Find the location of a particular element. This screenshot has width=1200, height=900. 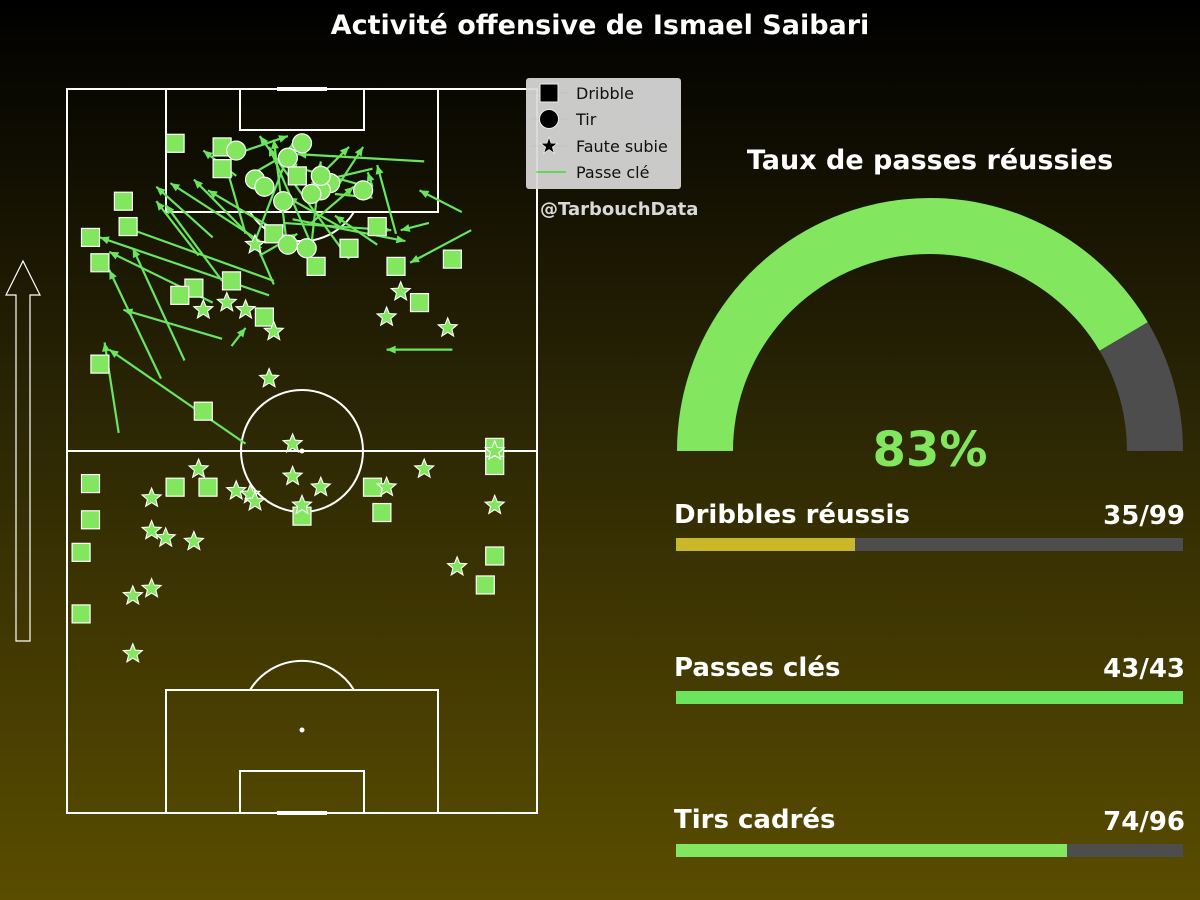

line-marker-icon is located at coordinates (551, 172).